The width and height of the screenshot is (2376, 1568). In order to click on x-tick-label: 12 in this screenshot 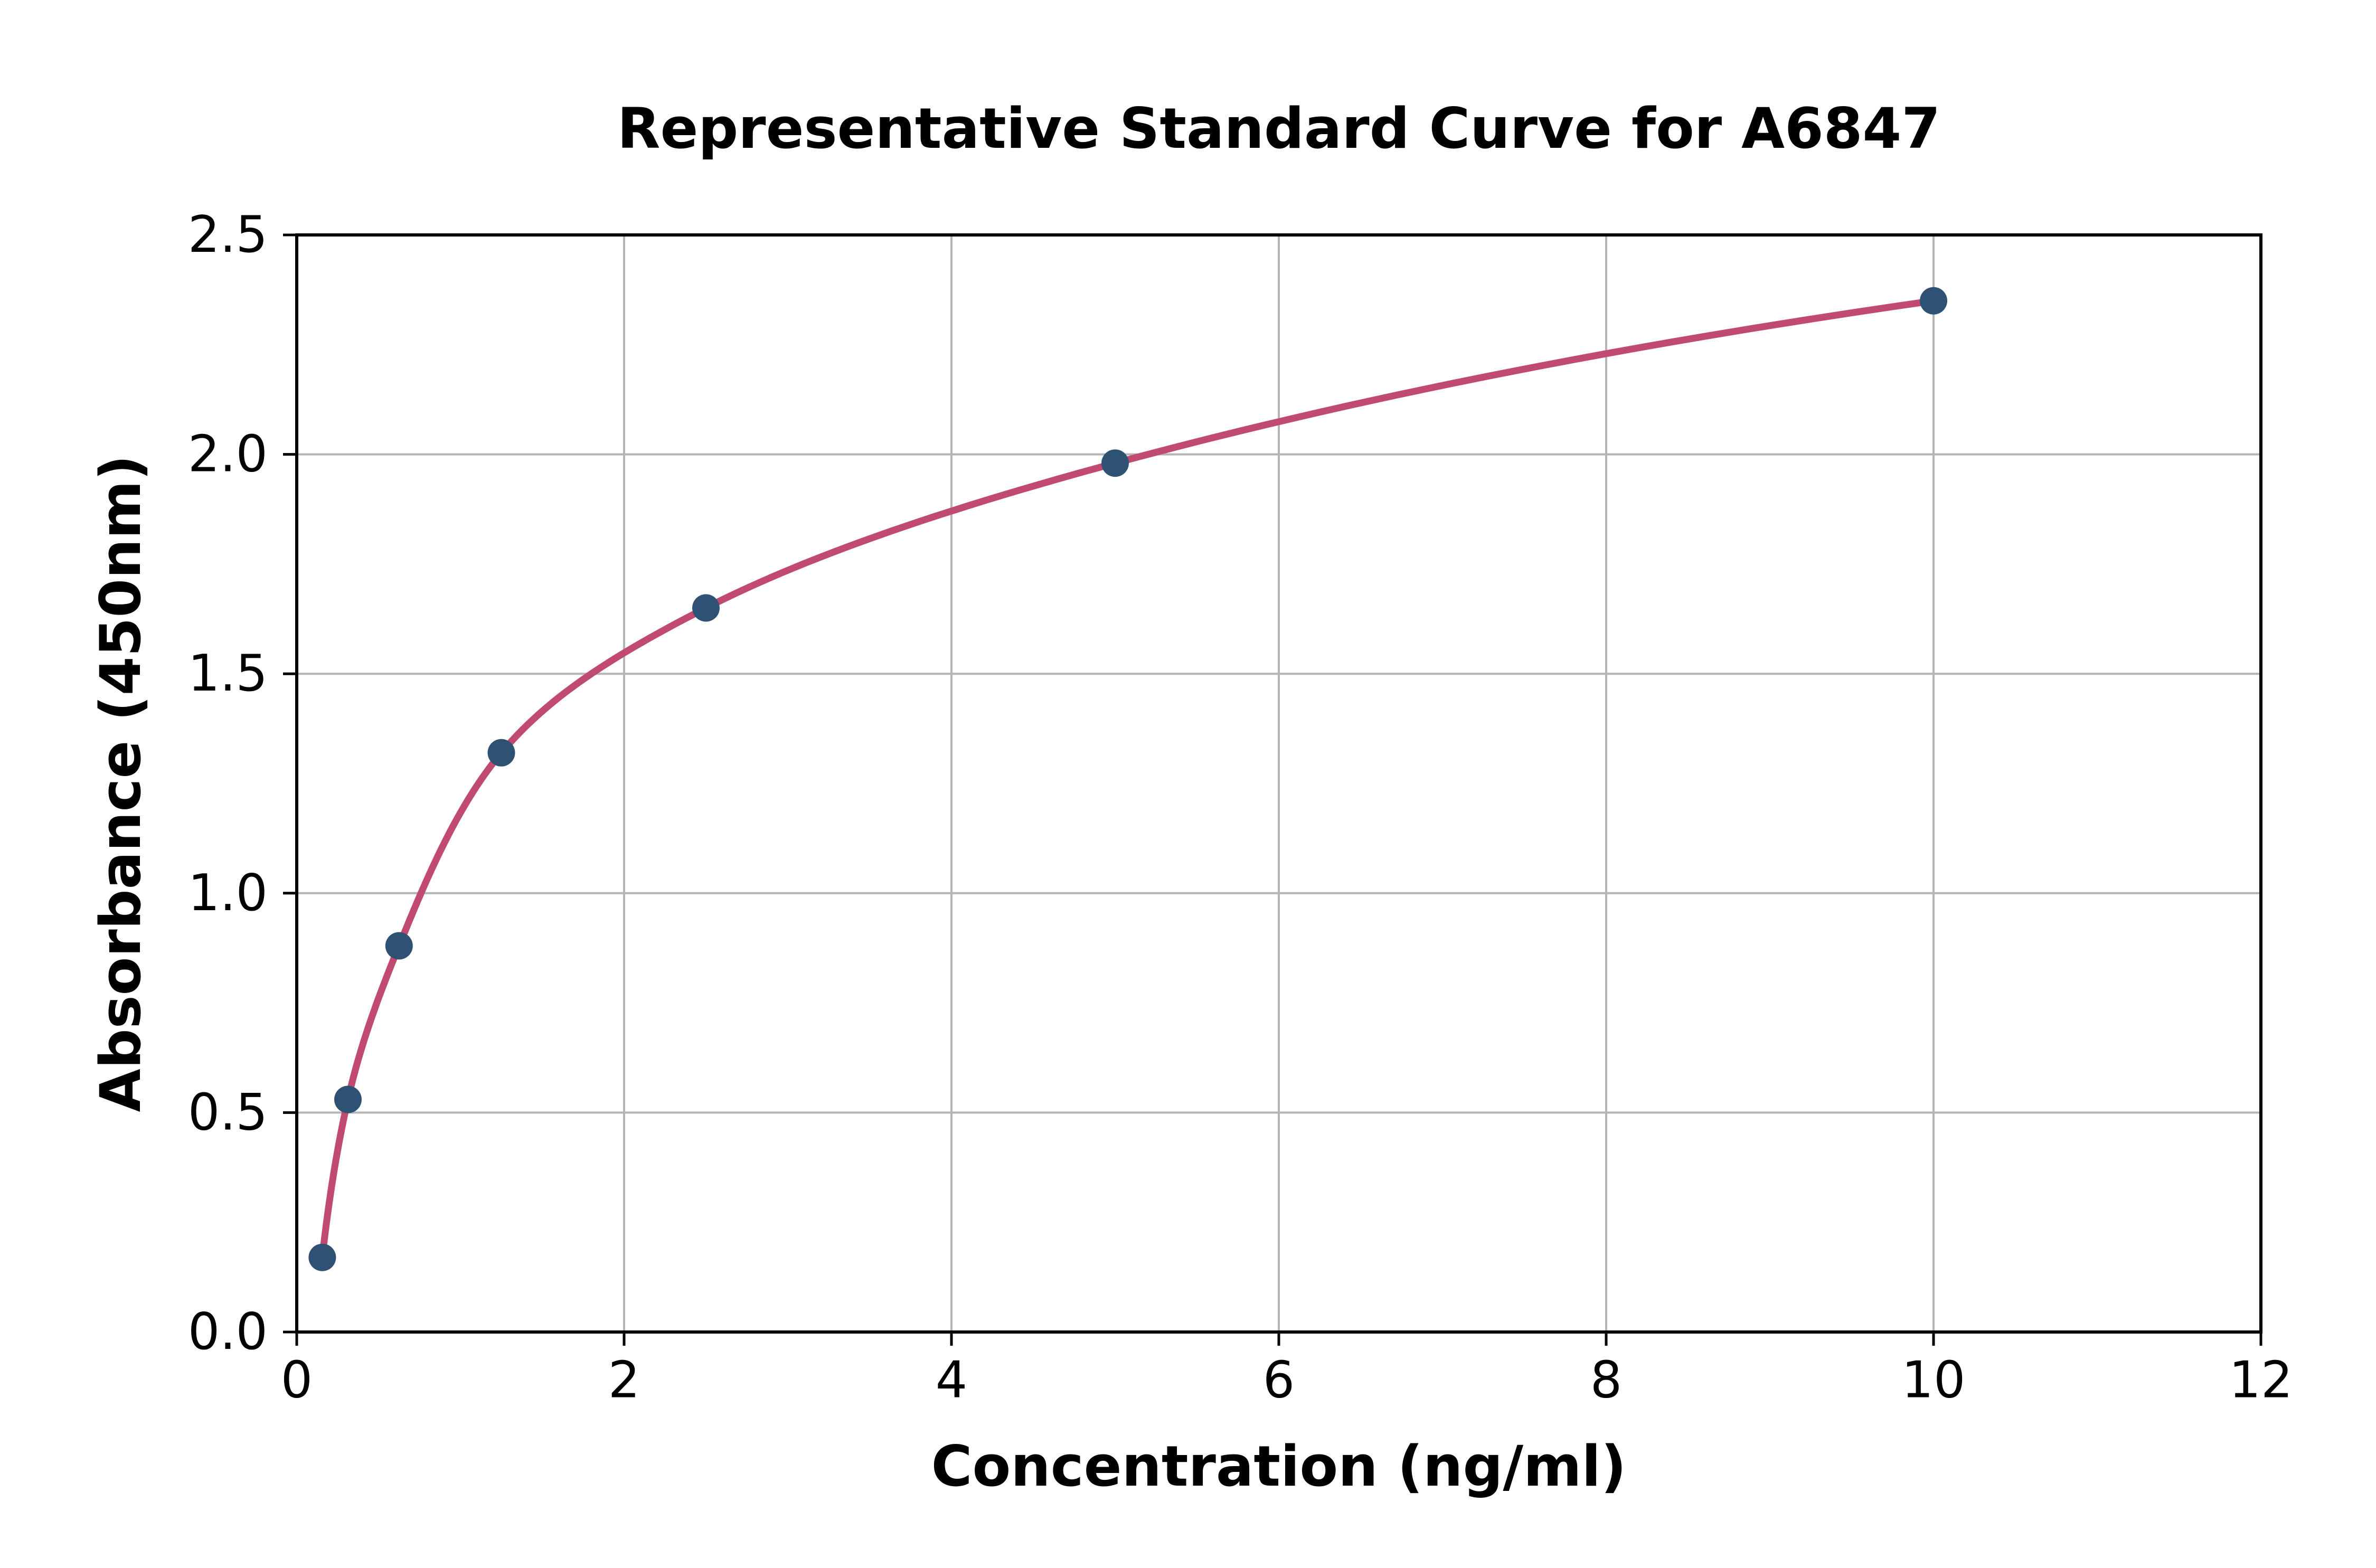, I will do `click(2261, 1381)`.